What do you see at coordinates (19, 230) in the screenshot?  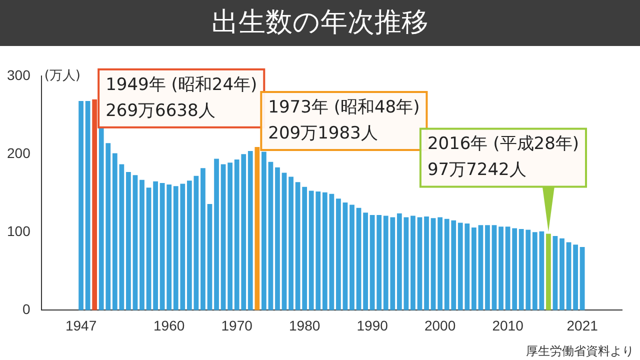 I see `y-tick-label: 100` at bounding box center [19, 230].